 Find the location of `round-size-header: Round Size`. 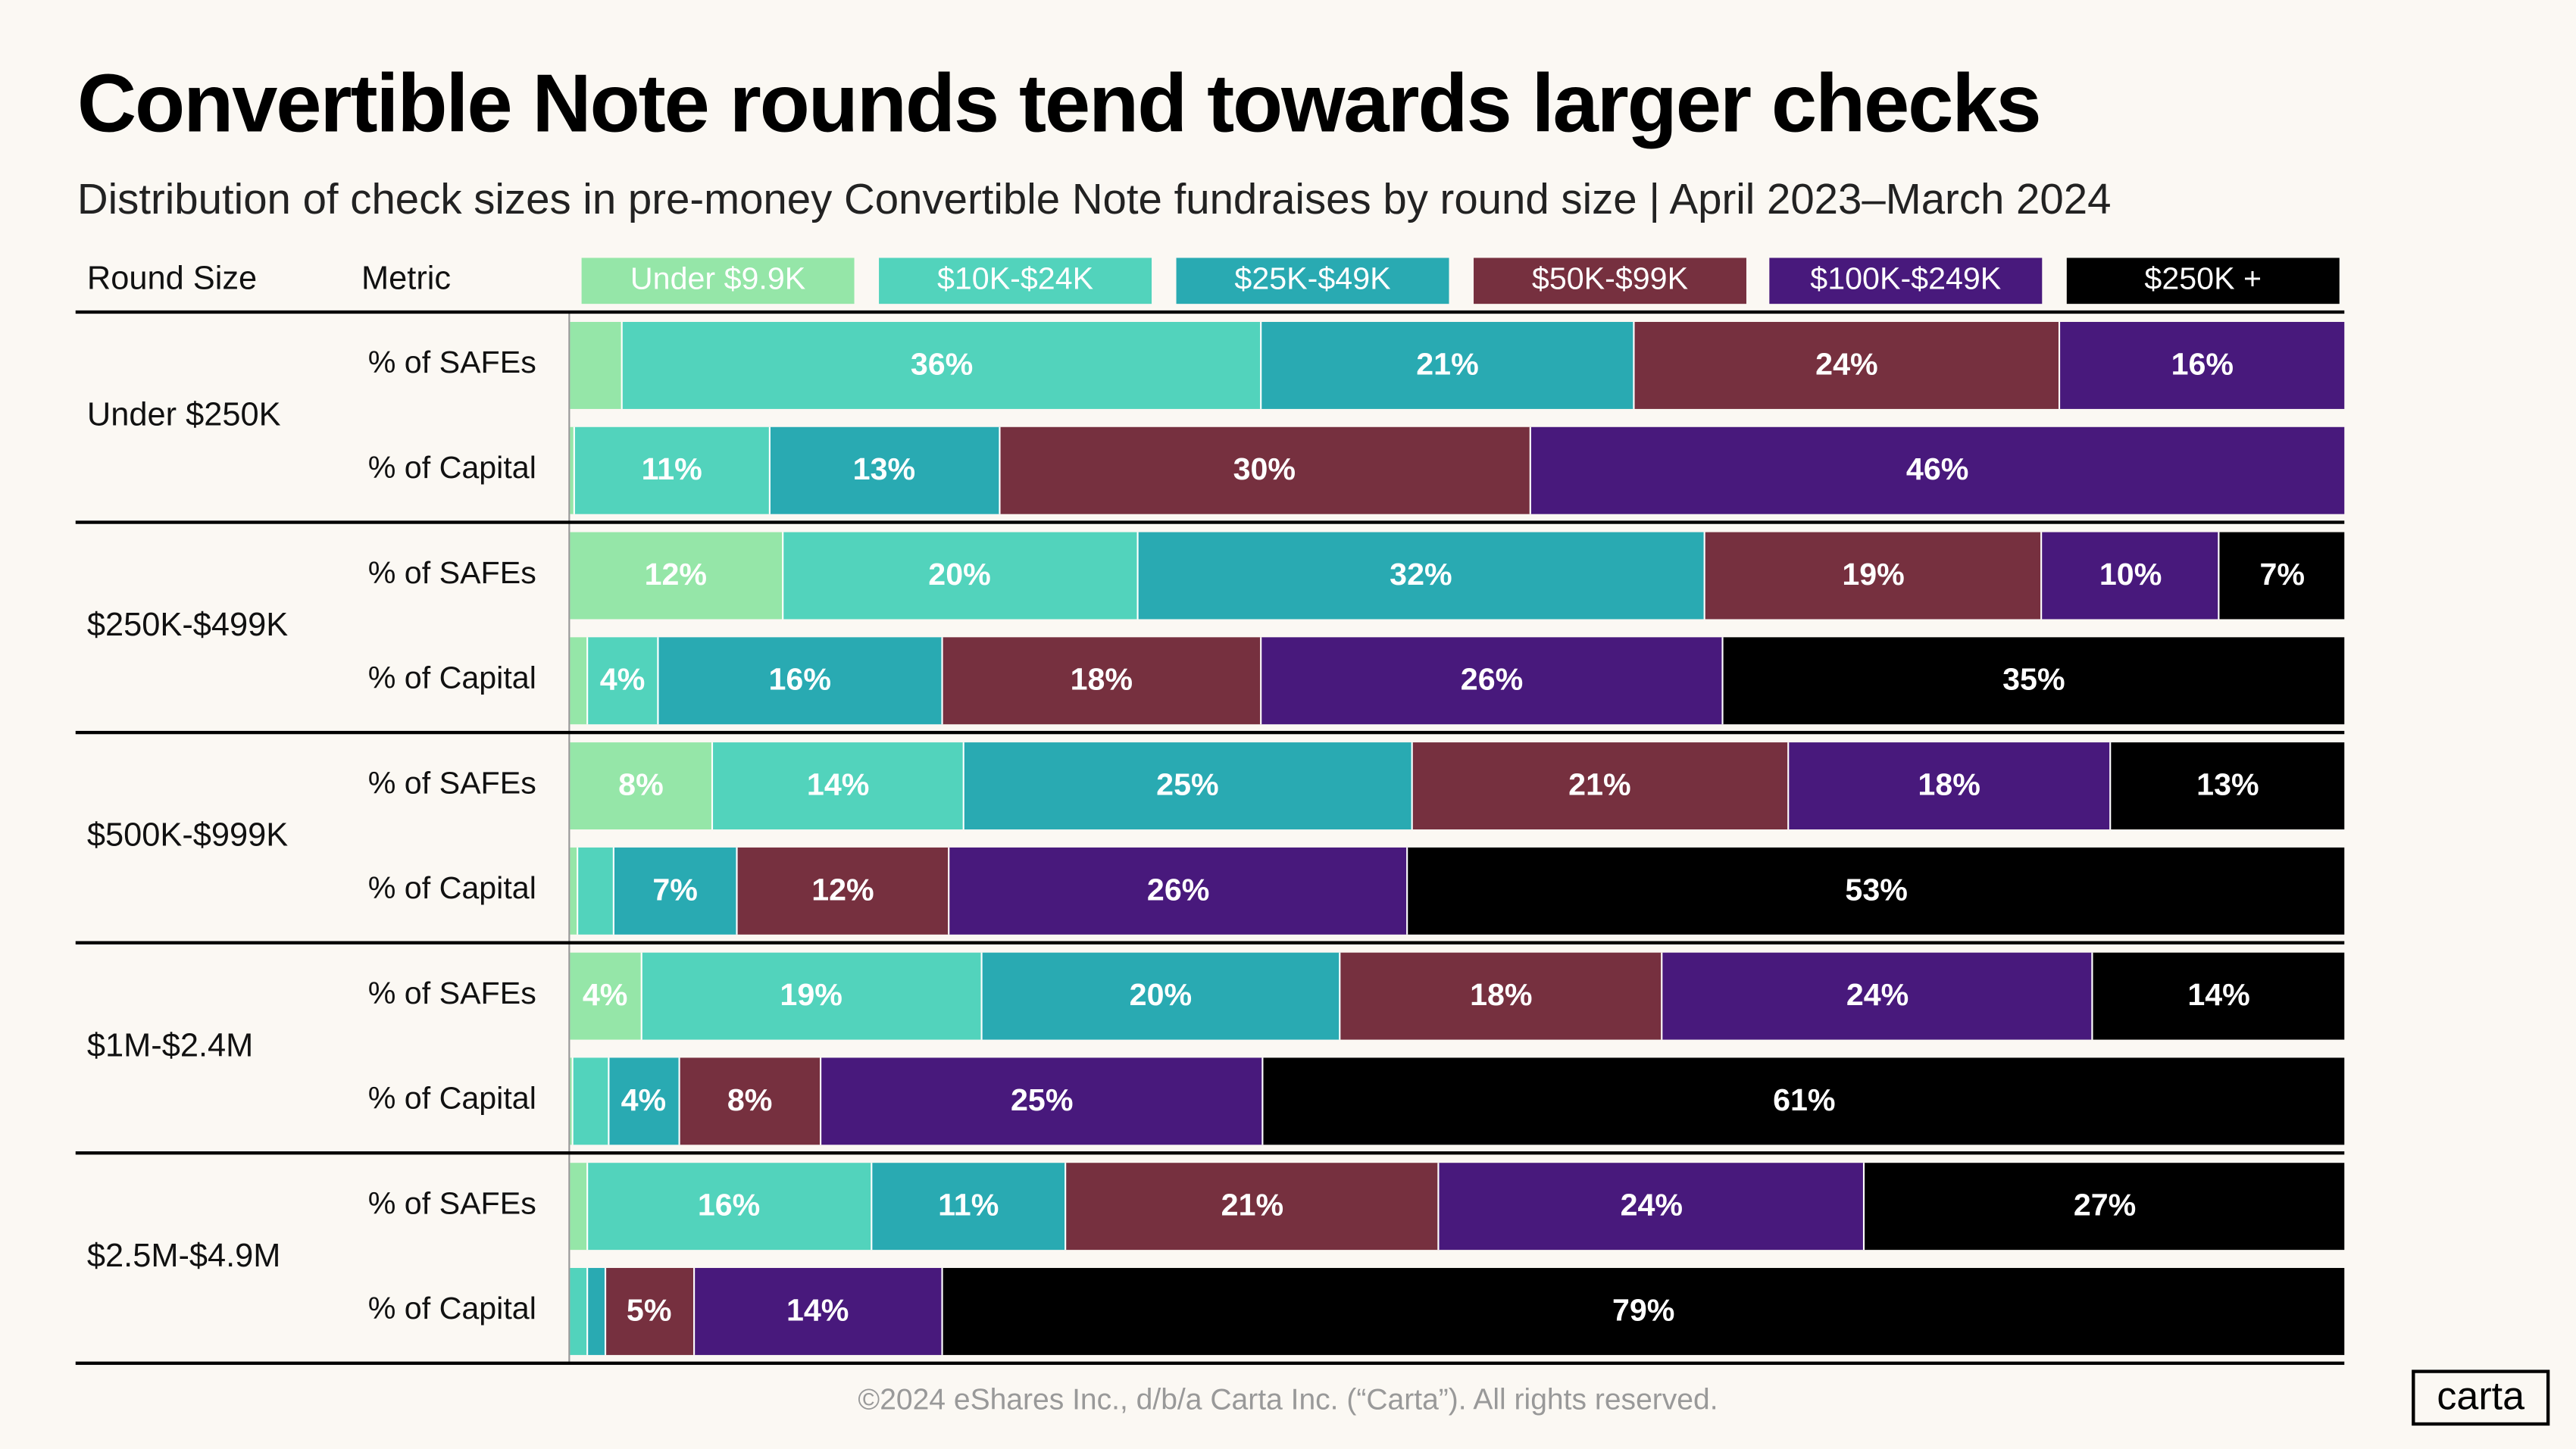

round-size-header: Round Size is located at coordinates (172, 279).